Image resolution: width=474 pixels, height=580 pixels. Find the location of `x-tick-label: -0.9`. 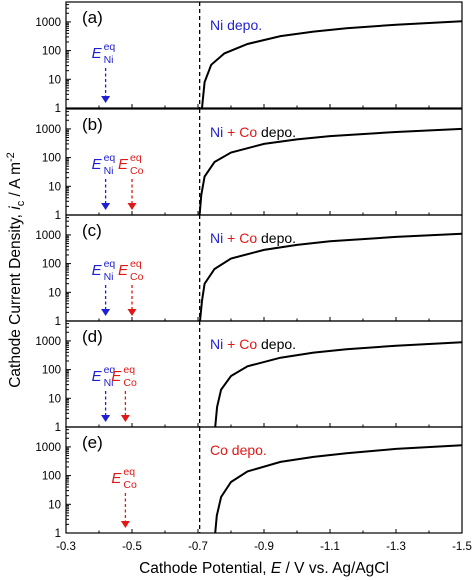

x-tick-label: -0.9 is located at coordinates (264, 547).